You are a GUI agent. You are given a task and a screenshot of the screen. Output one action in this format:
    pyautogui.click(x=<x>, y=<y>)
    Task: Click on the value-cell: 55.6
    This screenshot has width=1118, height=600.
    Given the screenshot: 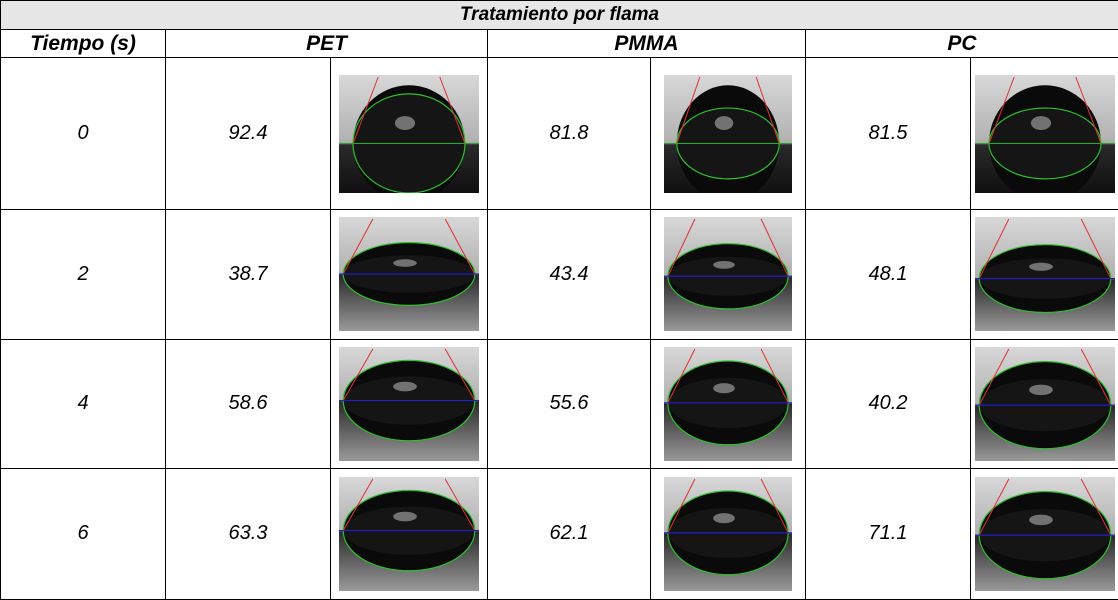 What is the action you would take?
    pyautogui.click(x=569, y=403)
    